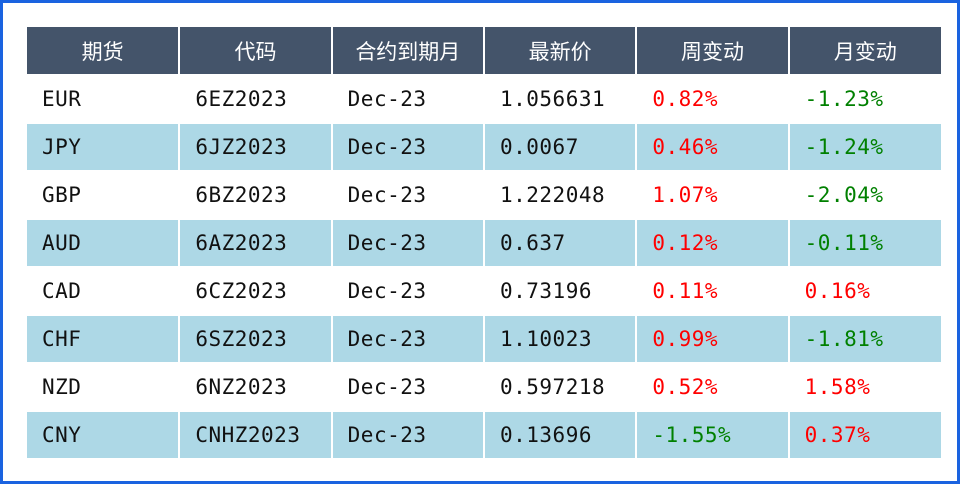  I want to click on cell-week-change: 0.82%, so click(713, 99).